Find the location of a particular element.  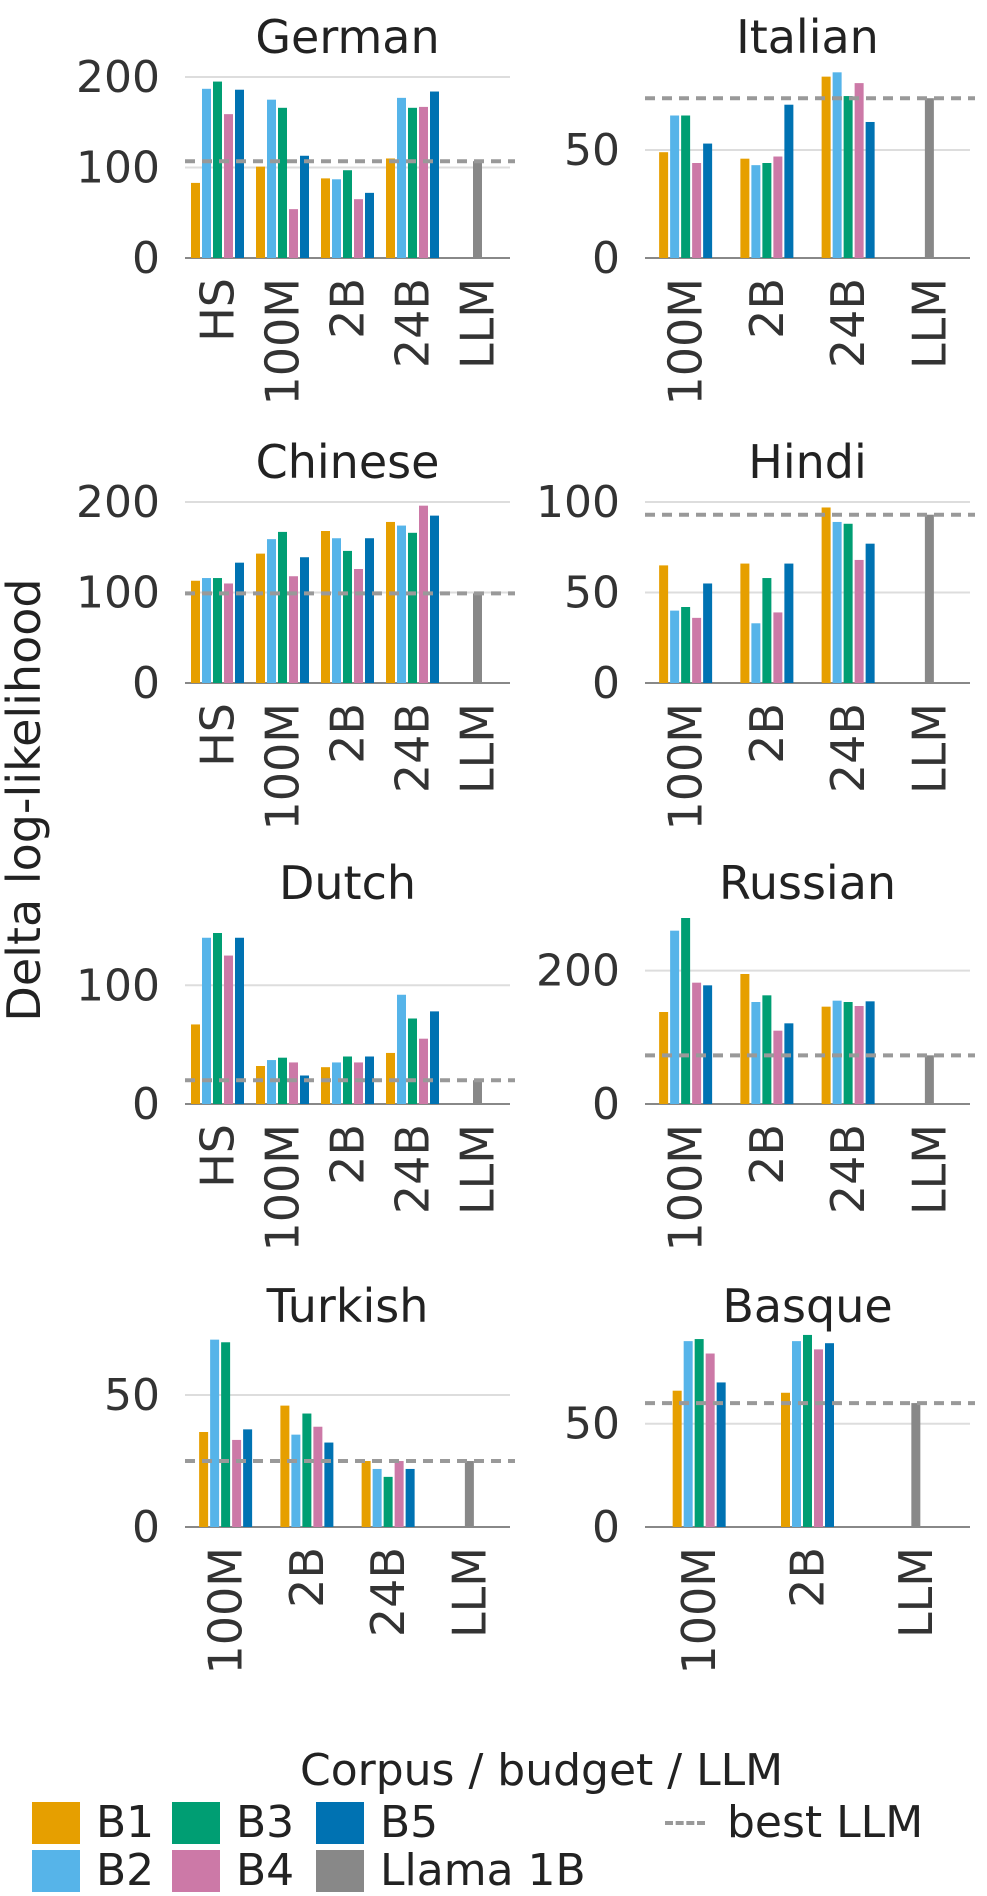

bar-german-hs-b3 is located at coordinates (217, 169).